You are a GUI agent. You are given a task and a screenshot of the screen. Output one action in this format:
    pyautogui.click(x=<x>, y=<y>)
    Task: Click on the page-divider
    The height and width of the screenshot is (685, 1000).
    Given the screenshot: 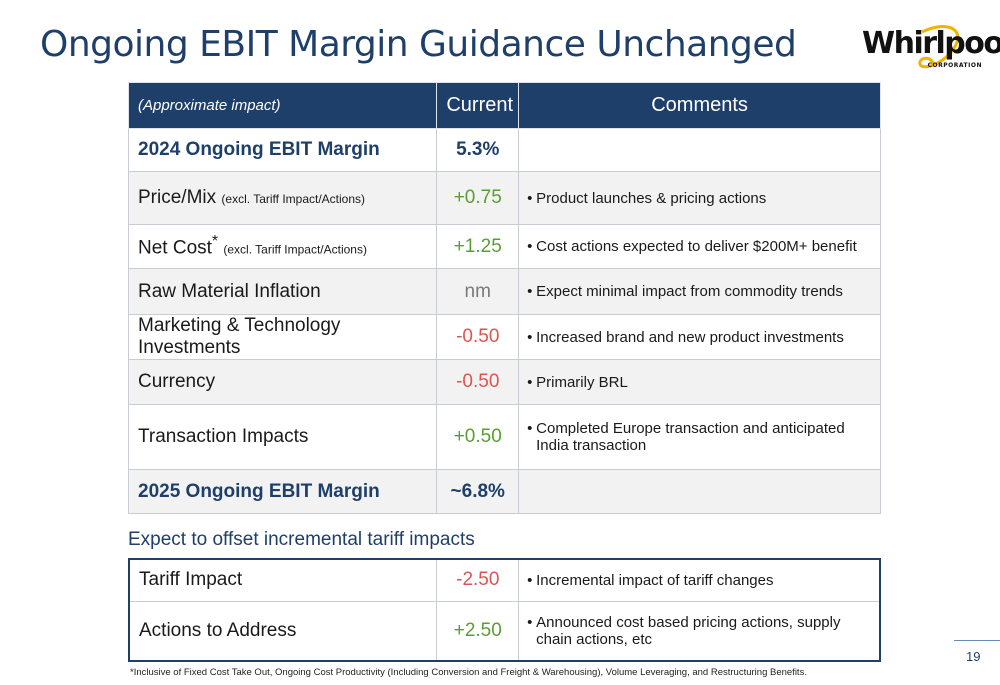 What is the action you would take?
    pyautogui.click(x=977, y=640)
    